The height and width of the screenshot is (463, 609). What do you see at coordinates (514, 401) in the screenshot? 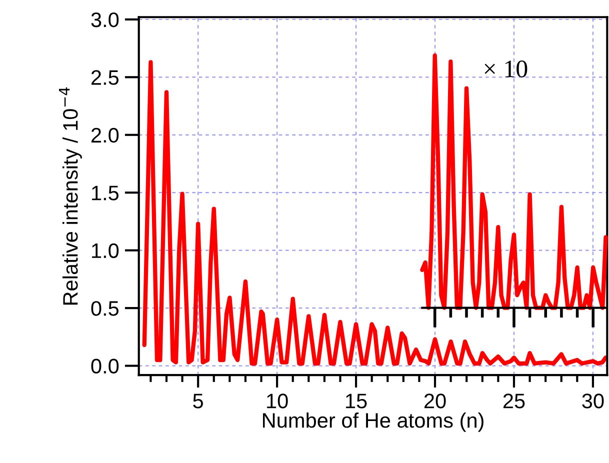
I see `x-tick-label: 25` at bounding box center [514, 401].